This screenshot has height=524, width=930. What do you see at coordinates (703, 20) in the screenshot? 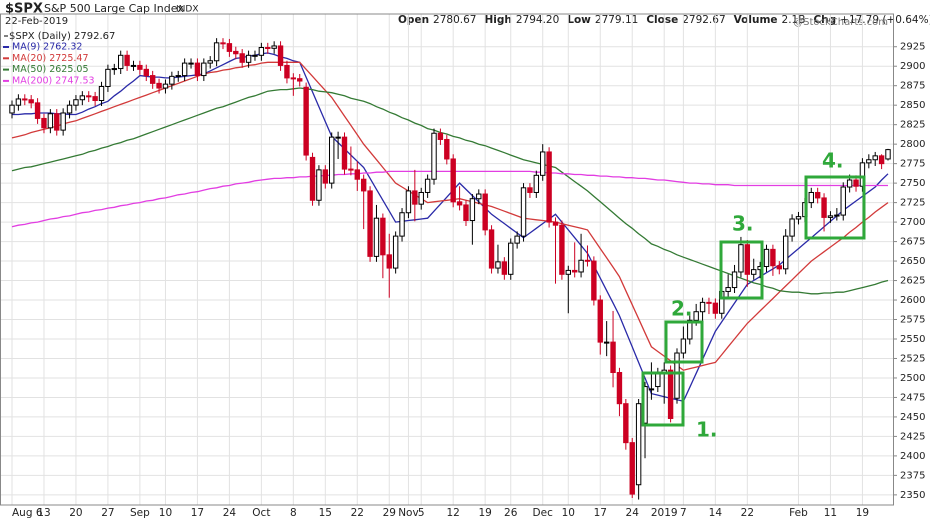
I see `quote-value: 2792.67` at bounding box center [703, 20].